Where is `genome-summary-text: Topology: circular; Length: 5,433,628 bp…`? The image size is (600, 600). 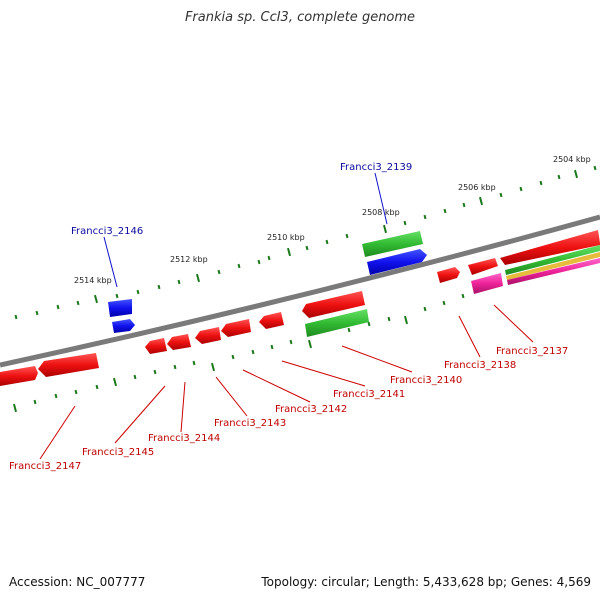
genome-summary-text: Topology: circular; Length: 5,433,628 bp… is located at coordinates (426, 582).